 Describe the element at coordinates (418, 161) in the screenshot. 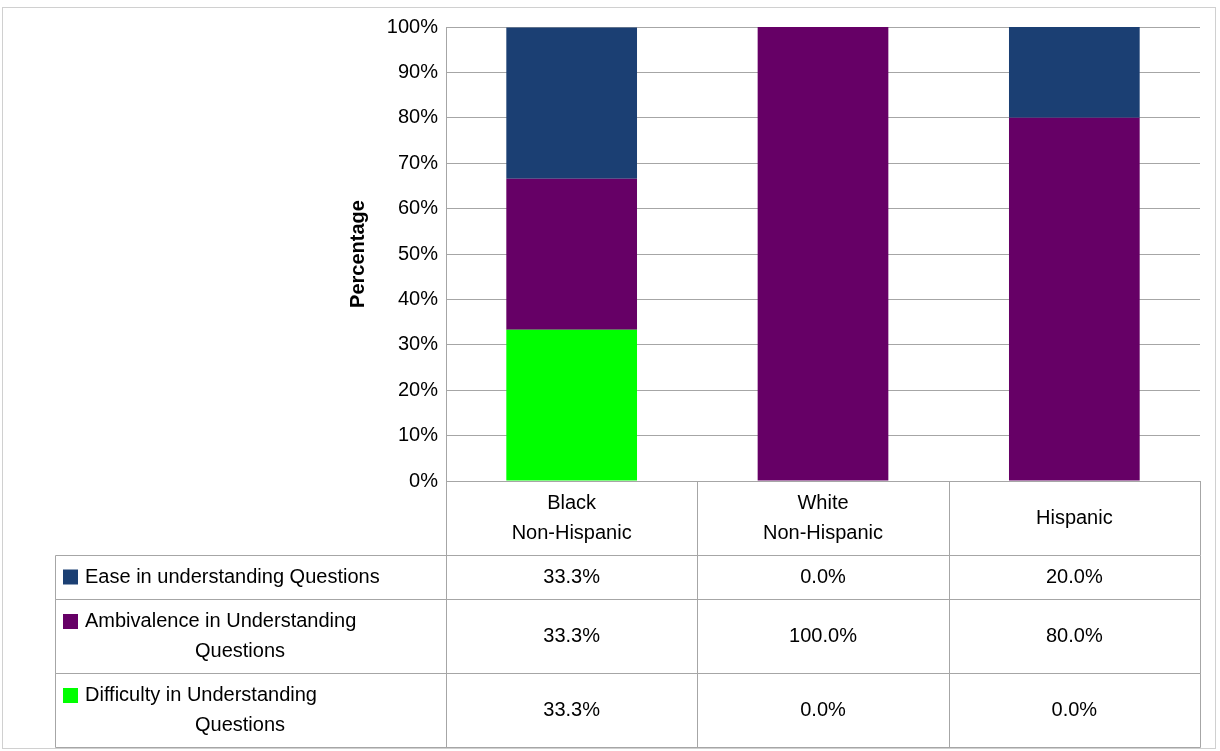

I see `y-tick-label: 70%` at that location.